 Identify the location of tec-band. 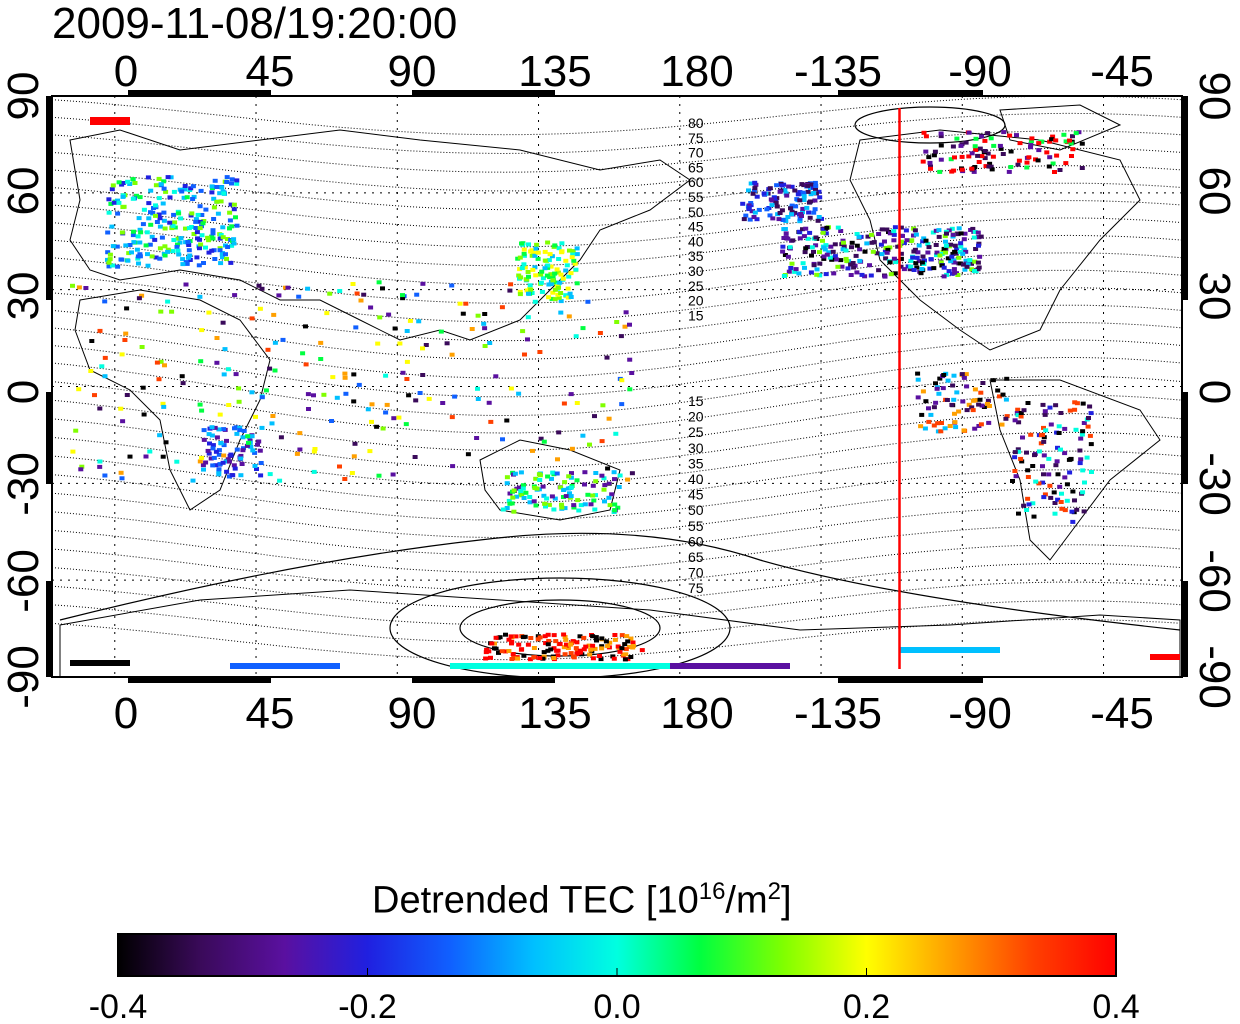
(950, 650).